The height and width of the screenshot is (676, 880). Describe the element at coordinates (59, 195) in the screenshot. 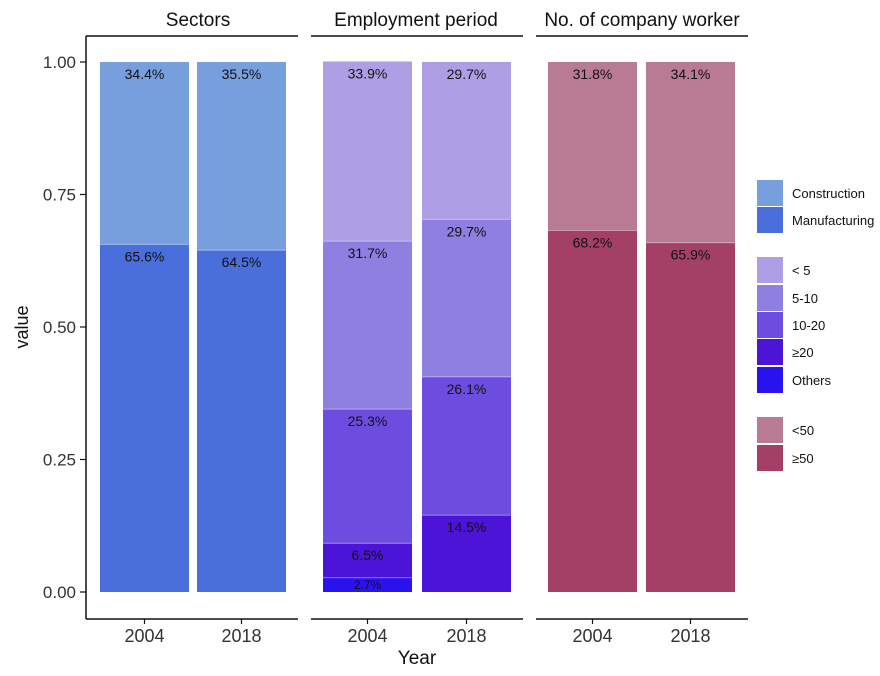

I see `y-tick-label: 0.75` at that location.